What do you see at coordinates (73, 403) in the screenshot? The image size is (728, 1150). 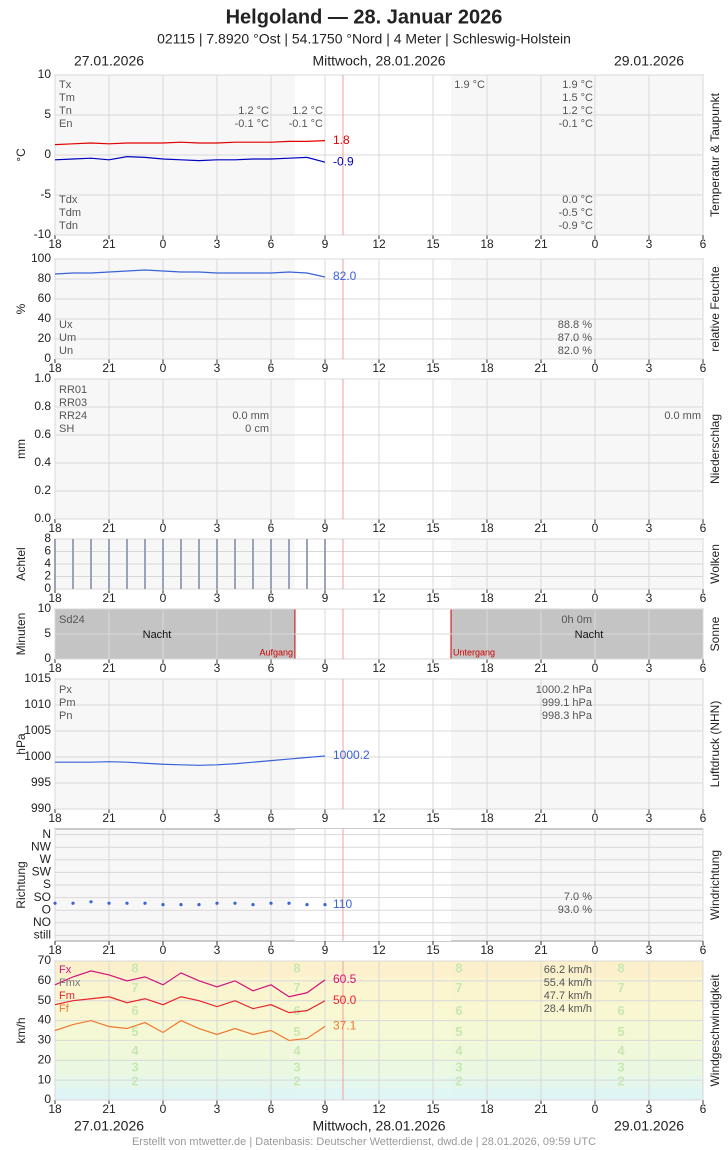 I see `annotation: RR03` at bounding box center [73, 403].